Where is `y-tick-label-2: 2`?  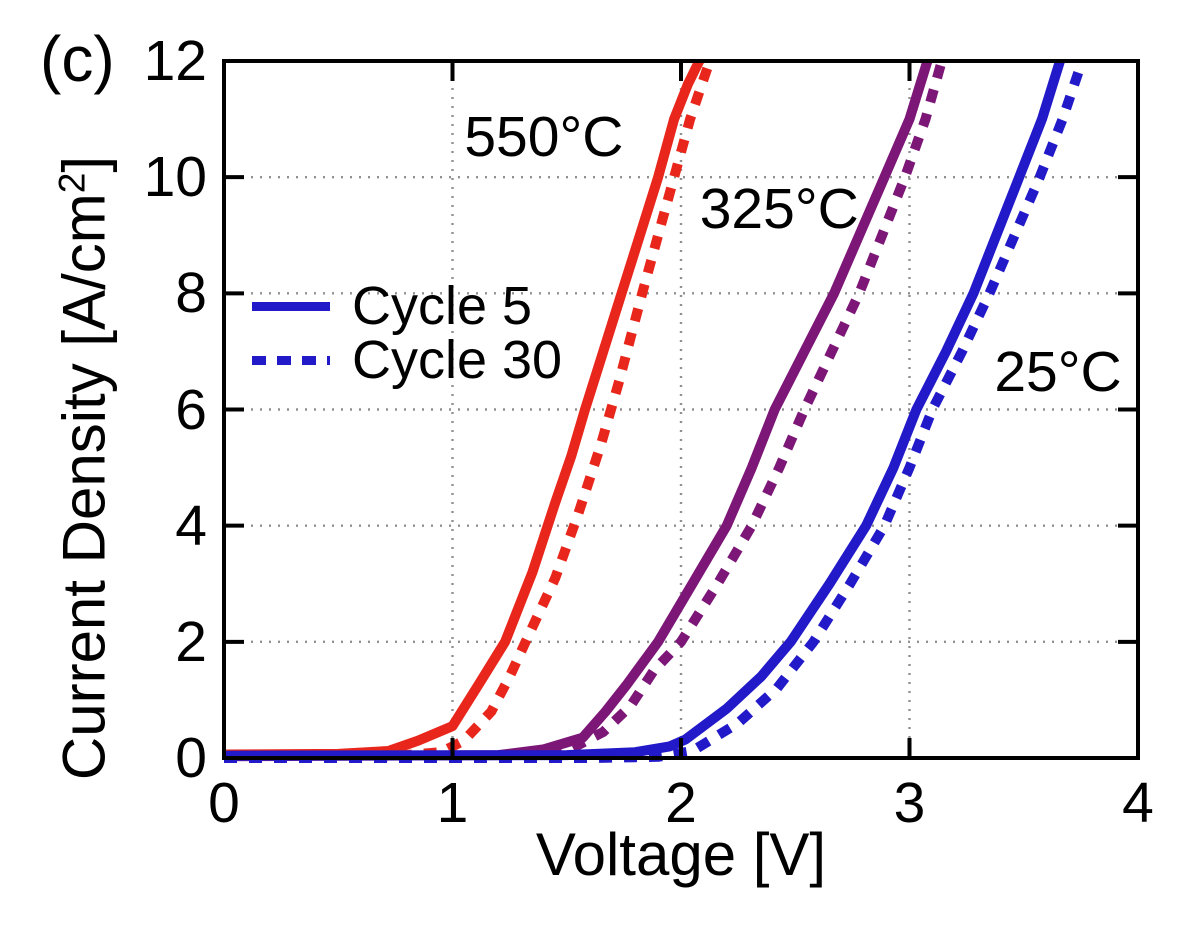 y-tick-label-2: 2 is located at coordinates (191, 641).